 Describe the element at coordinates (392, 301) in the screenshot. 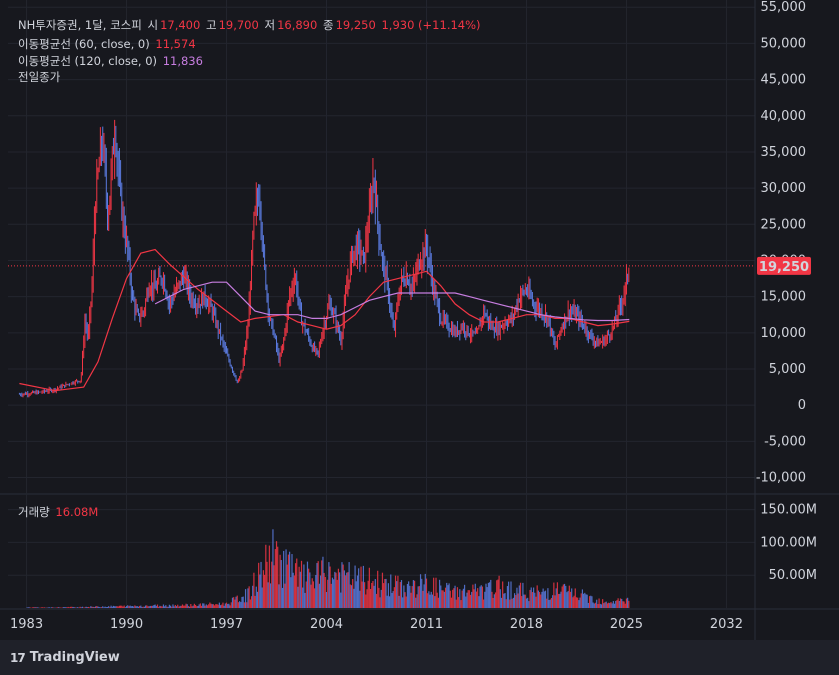

I see `ma120-line` at that location.